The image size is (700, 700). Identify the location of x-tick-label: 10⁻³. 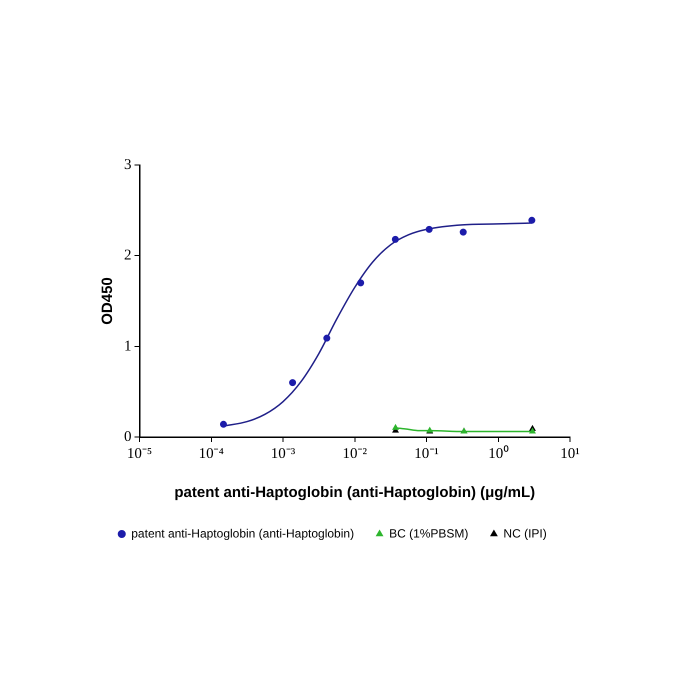
(283, 454).